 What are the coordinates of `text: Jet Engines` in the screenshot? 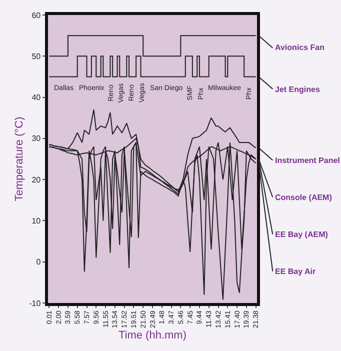 It's located at (297, 89).